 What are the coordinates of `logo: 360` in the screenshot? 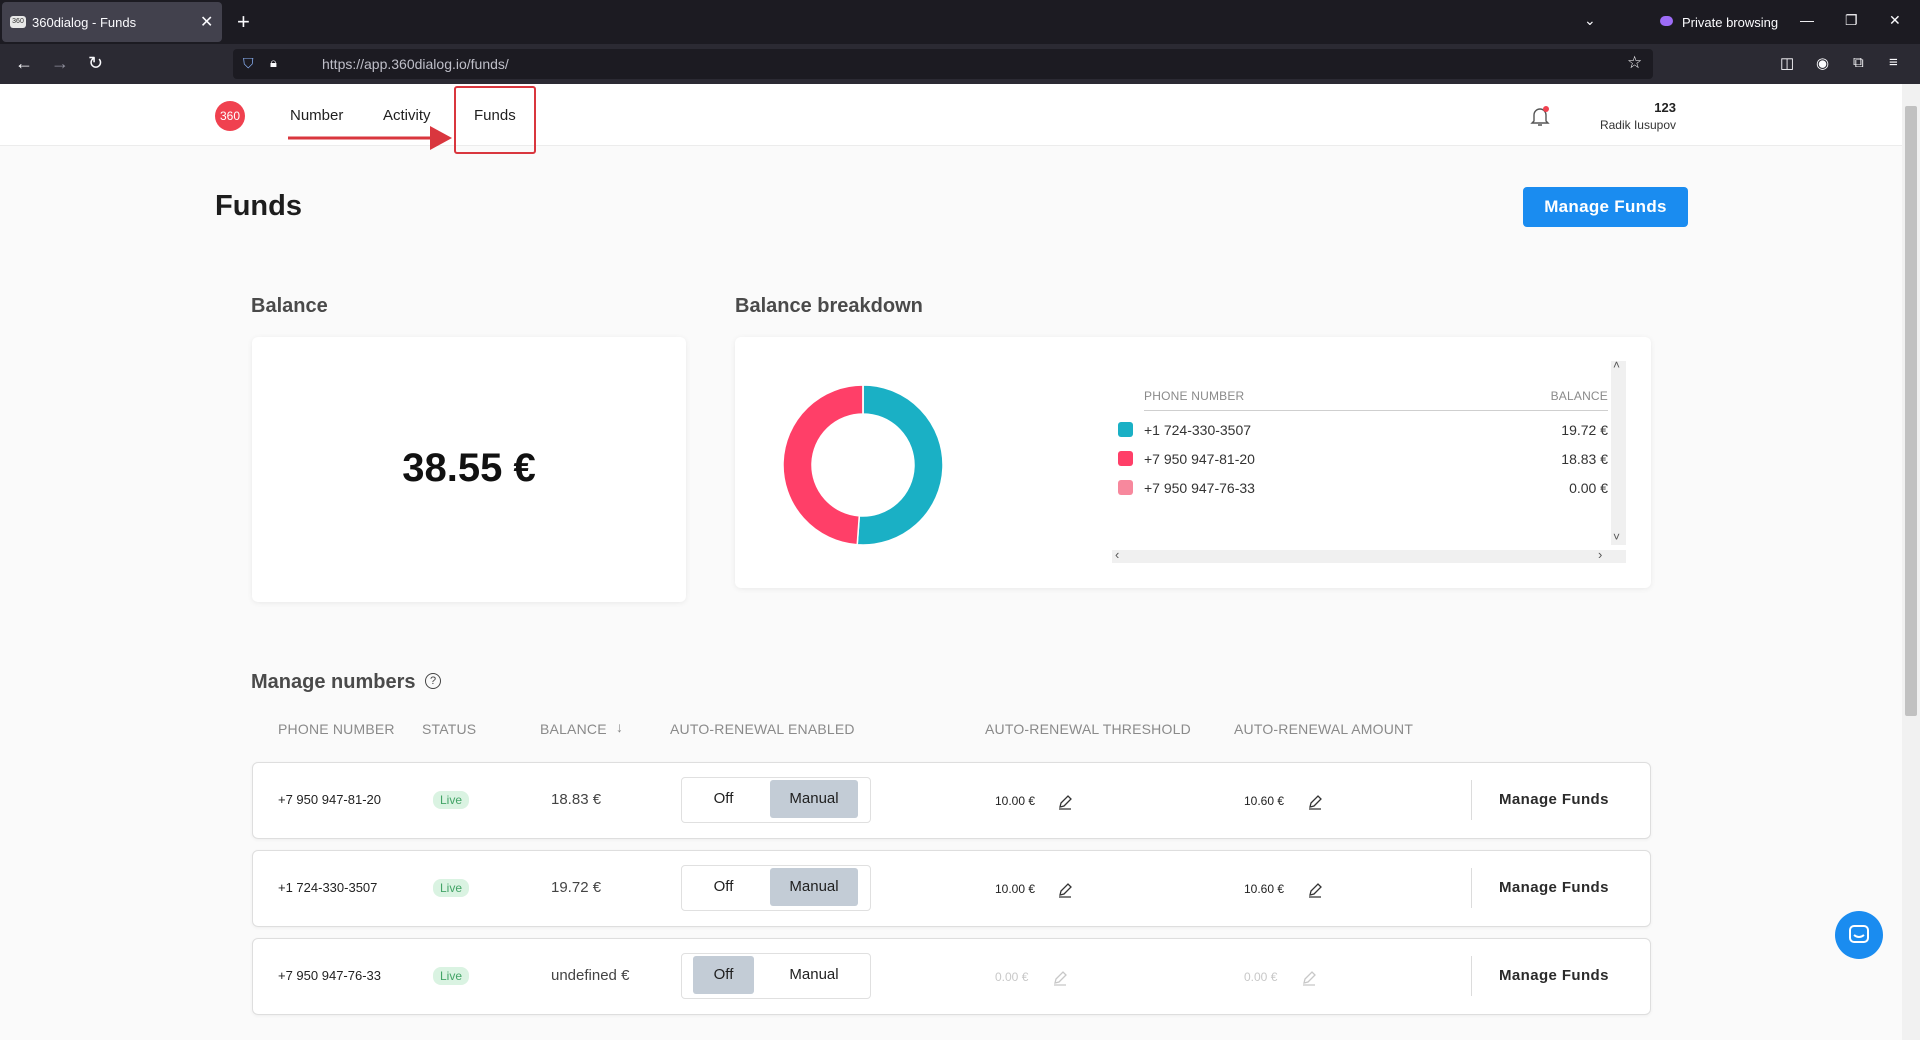 It's located at (230, 116).